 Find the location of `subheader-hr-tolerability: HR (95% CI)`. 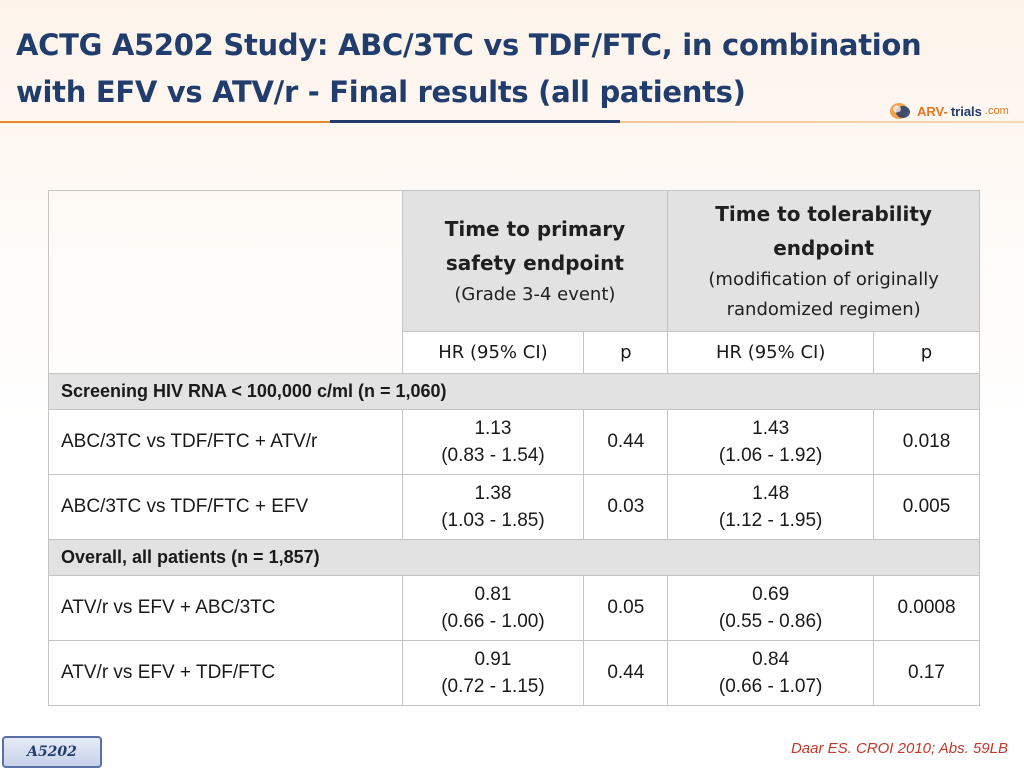

subheader-hr-tolerability: HR (95% CI) is located at coordinates (771, 352).